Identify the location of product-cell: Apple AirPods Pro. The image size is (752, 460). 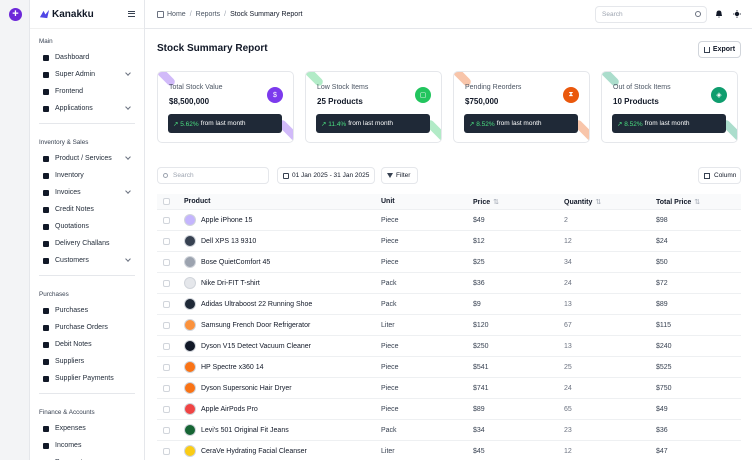
(221, 409).